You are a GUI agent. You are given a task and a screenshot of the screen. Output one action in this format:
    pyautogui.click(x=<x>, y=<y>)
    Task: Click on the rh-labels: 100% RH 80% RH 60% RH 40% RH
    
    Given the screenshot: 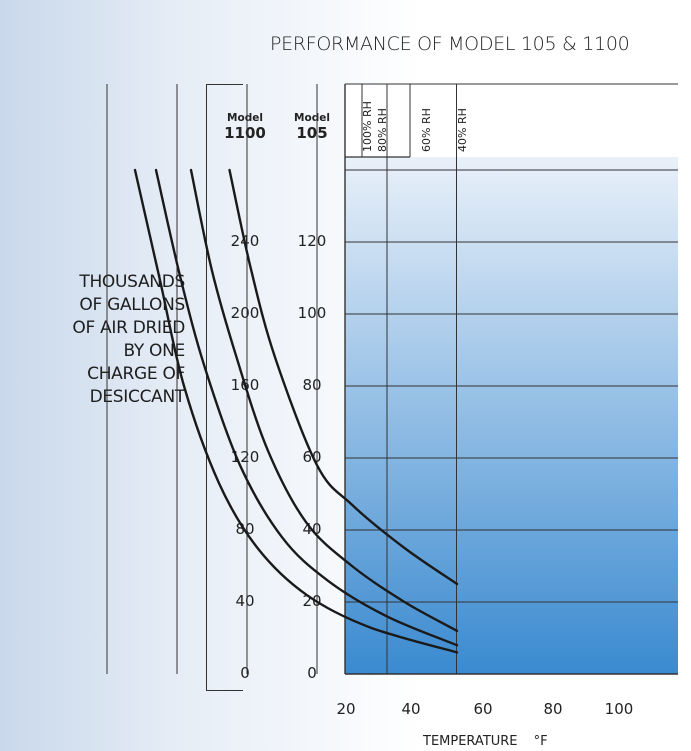 What is the action you would take?
    pyautogui.click(x=415, y=126)
    